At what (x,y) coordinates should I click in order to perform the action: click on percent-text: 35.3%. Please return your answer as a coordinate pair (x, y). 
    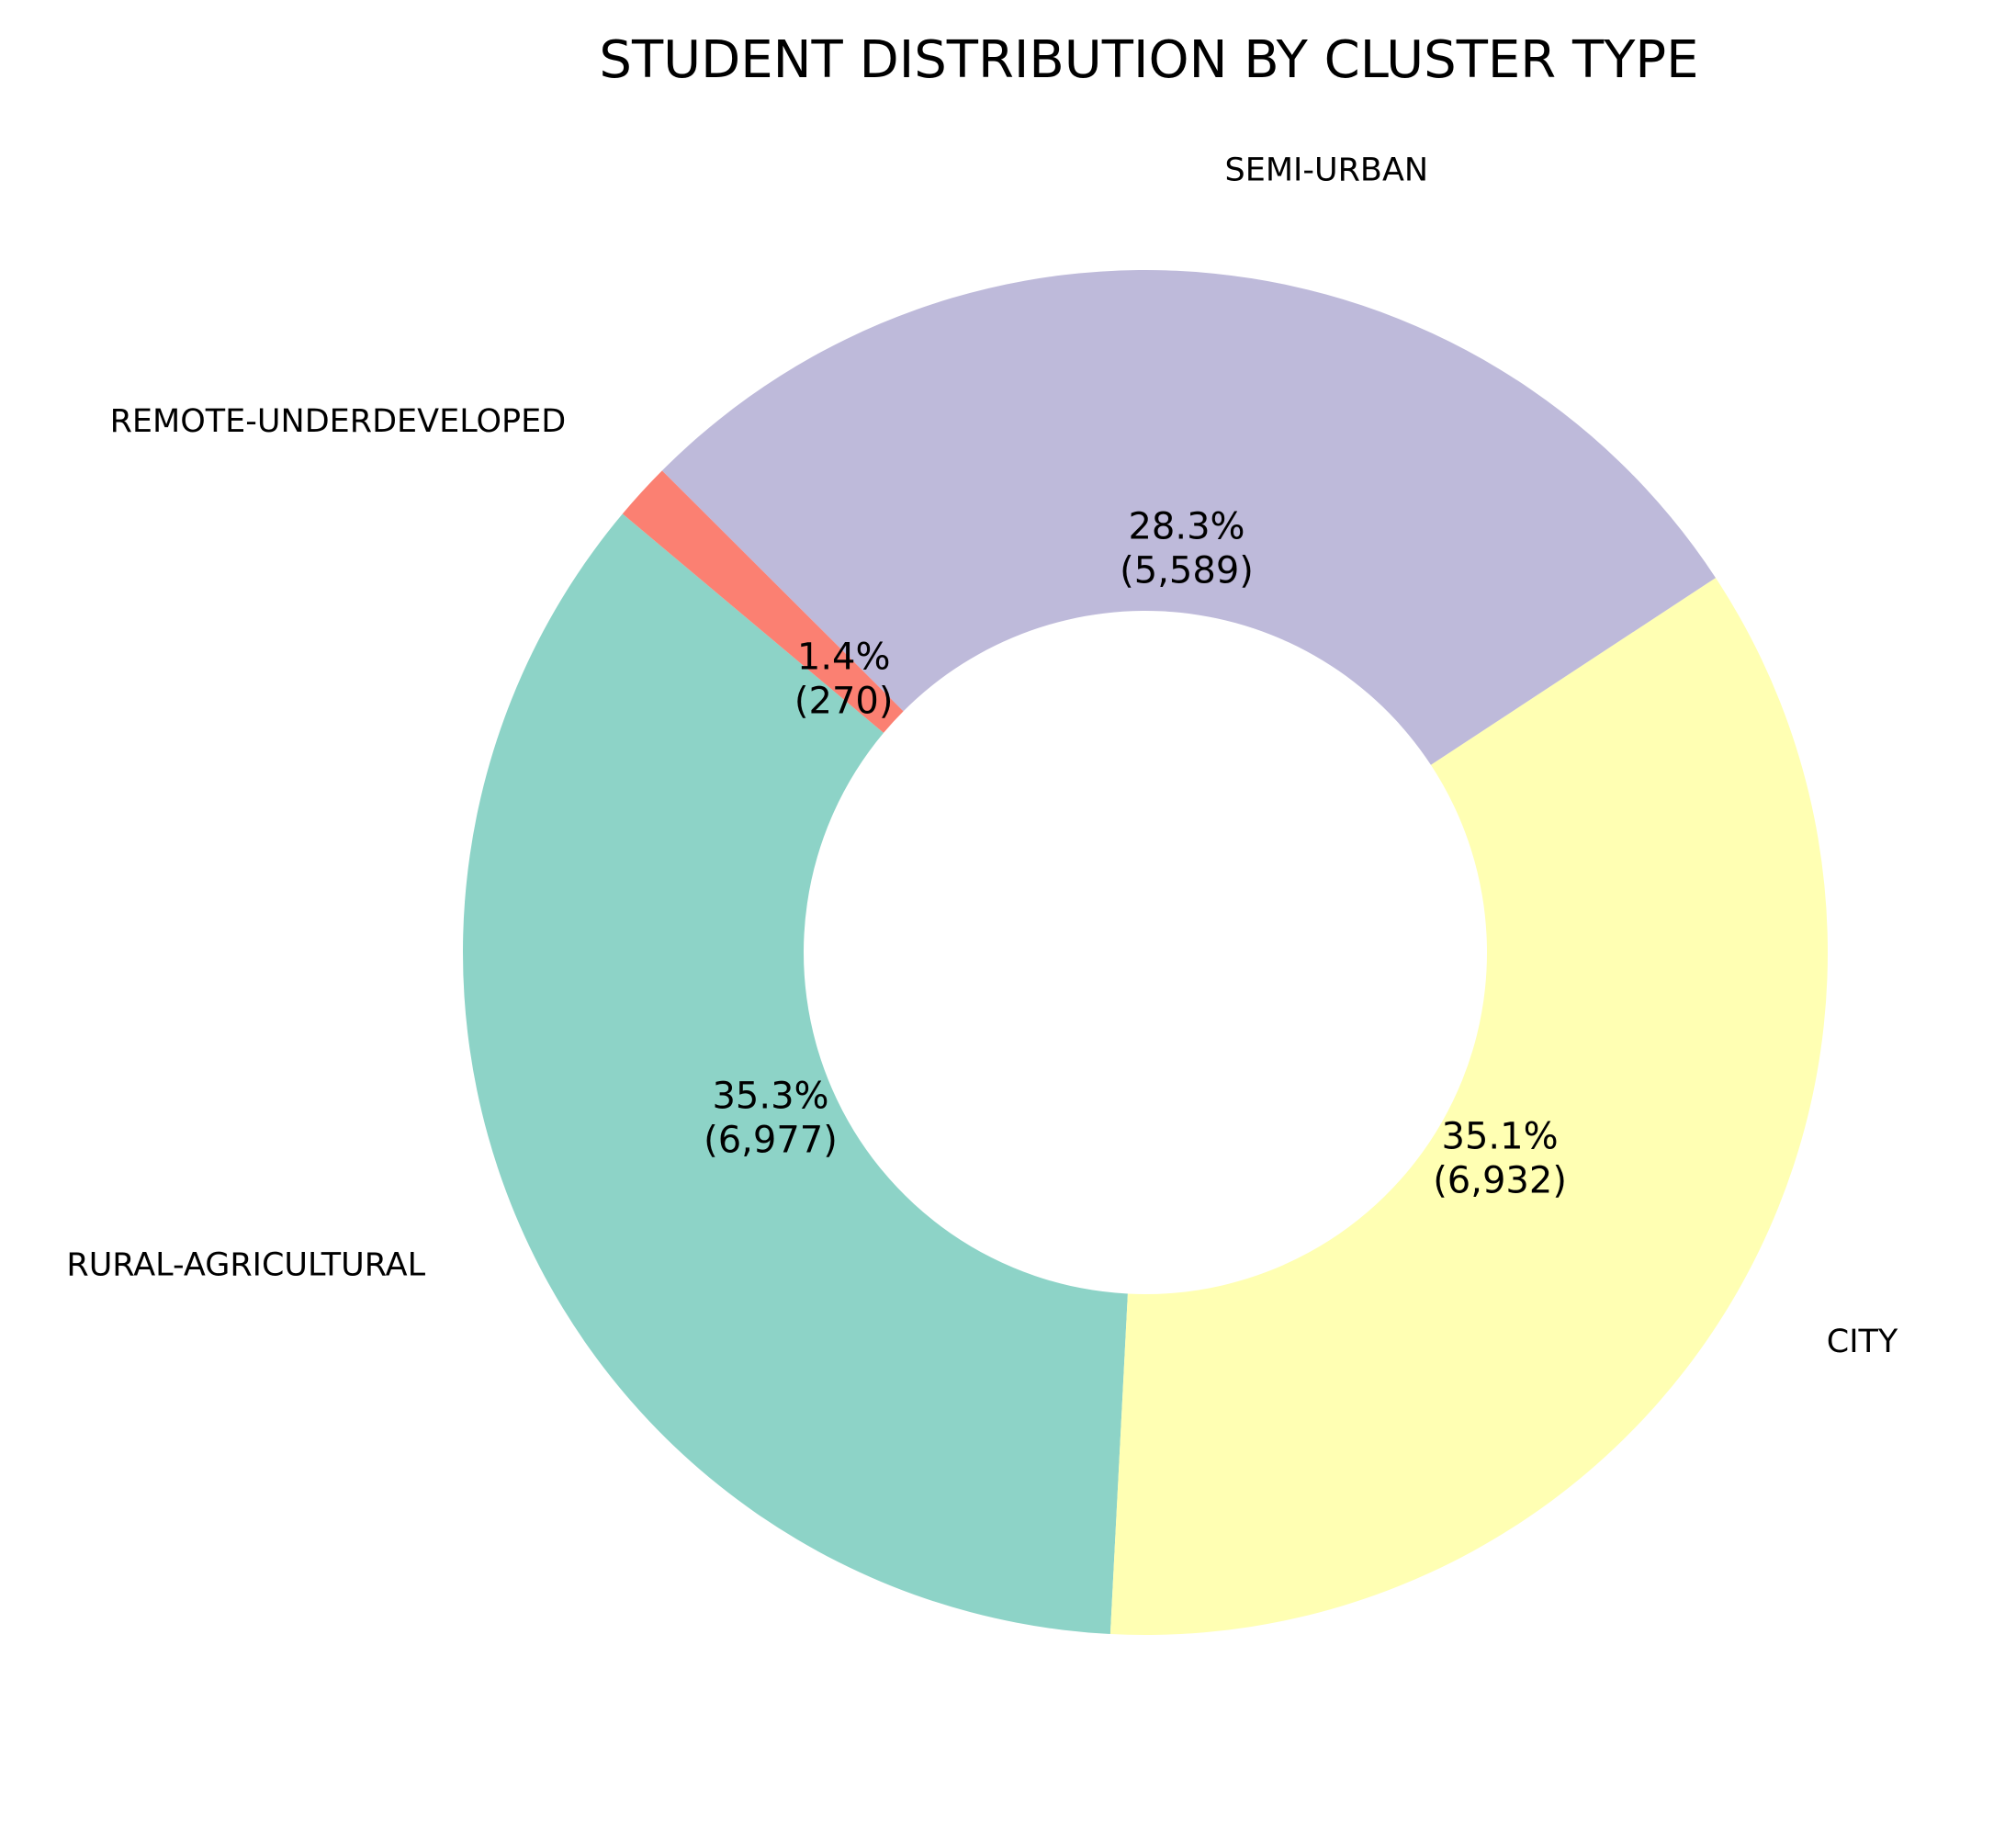
    Looking at the image, I should click on (770, 1097).